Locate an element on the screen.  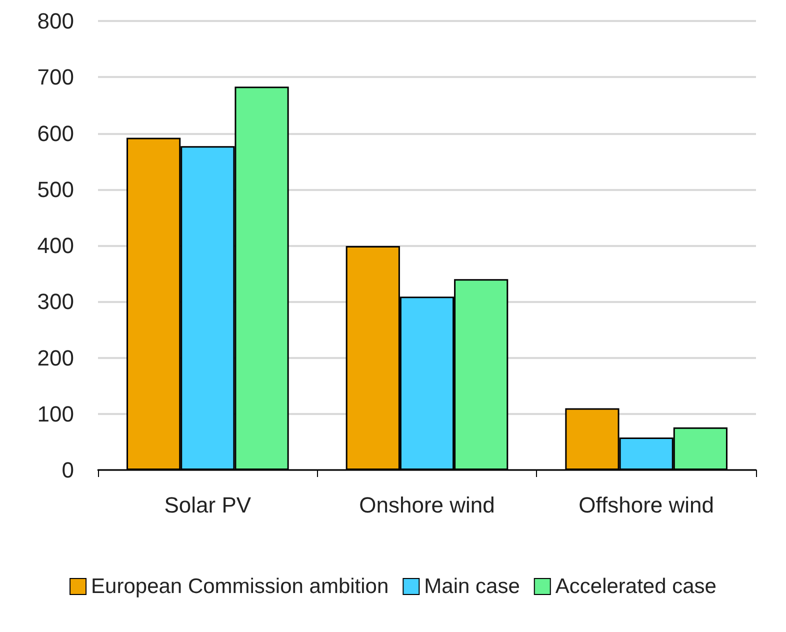
x-tick-label: Offshore wind is located at coordinates (646, 505).